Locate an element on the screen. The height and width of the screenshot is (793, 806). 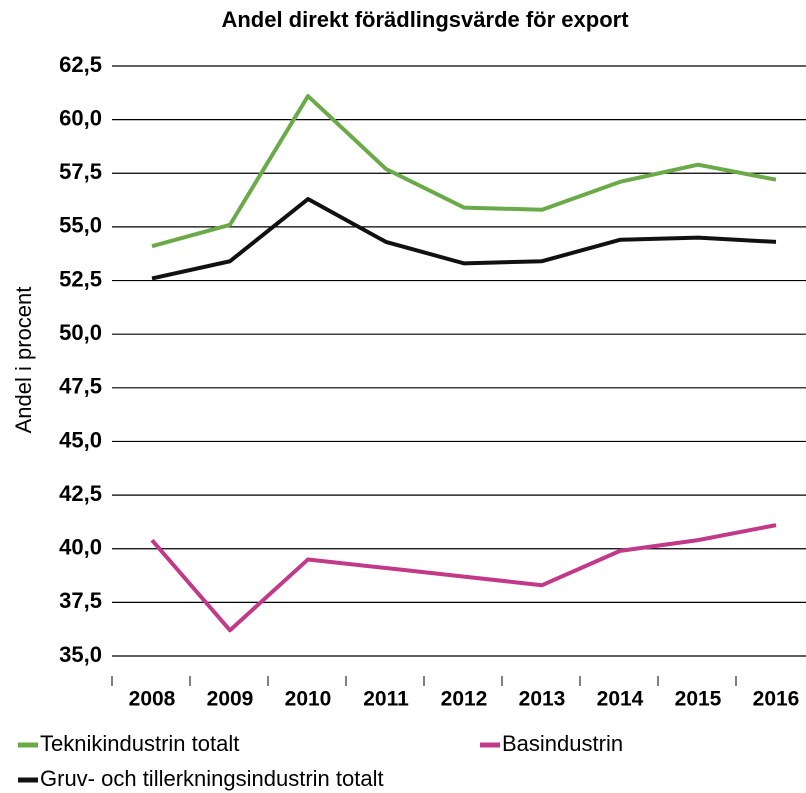
y-tick-label: 62,5 is located at coordinates (80, 64).